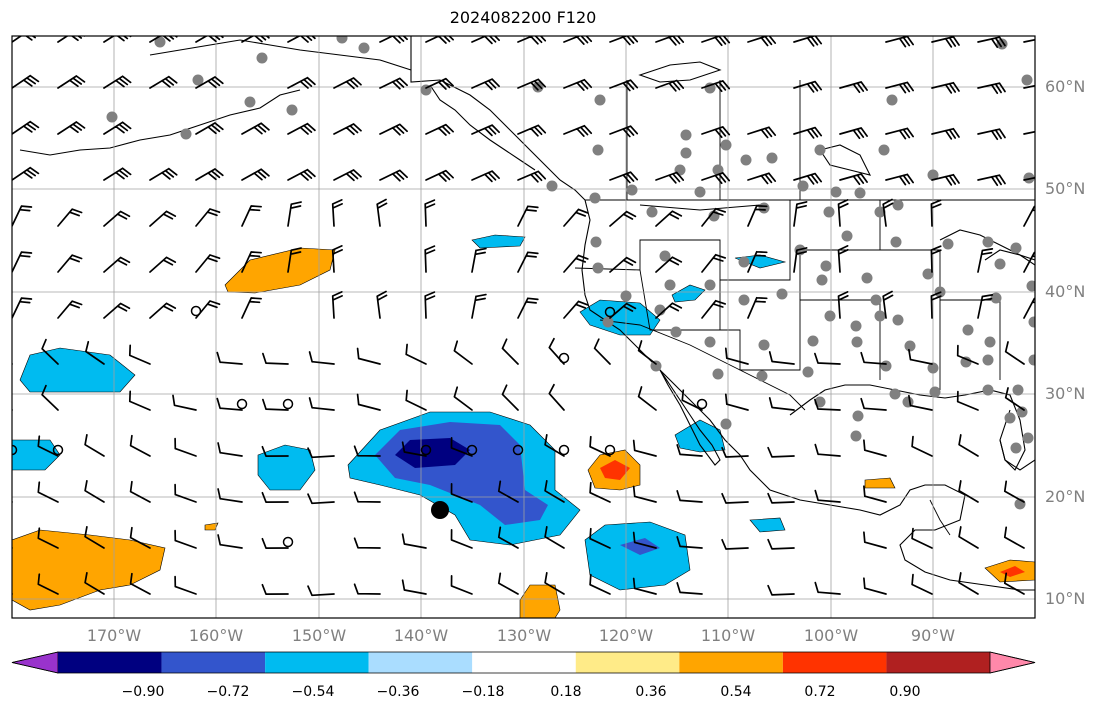 Image resolution: width=1105 pixels, height=712 pixels. I want to click on positive-anomaly-region, so click(540, 601).